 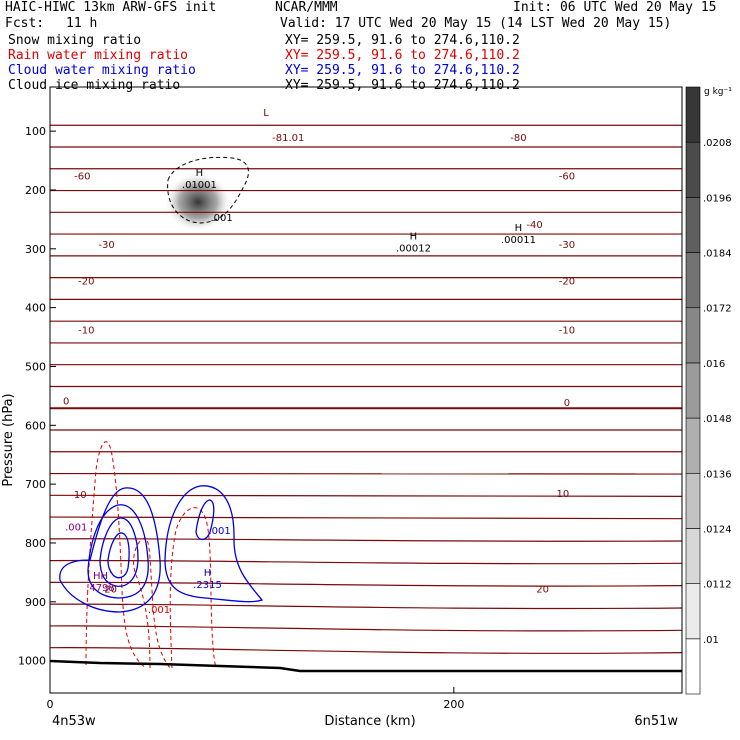 I want to click on colorbar-unit: g kg⁻¹, so click(x=718, y=92).